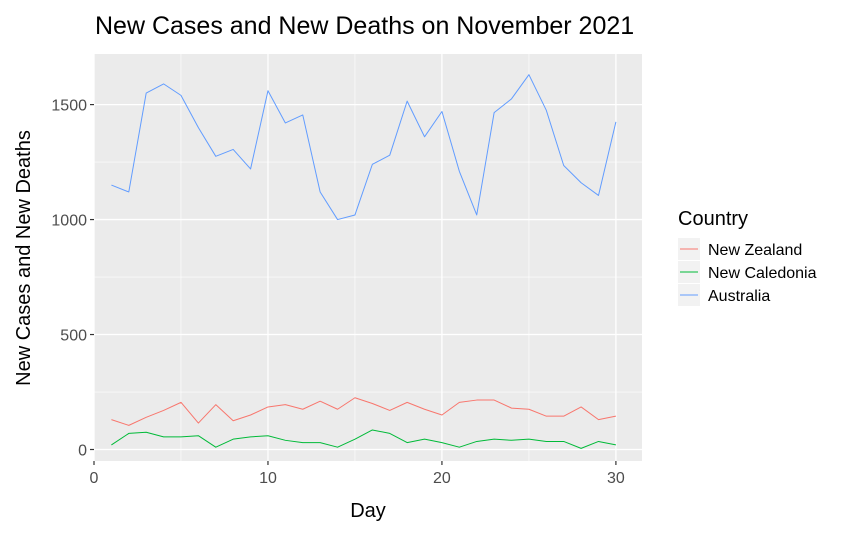 Image resolution: width=865 pixels, height=533 pixels. Describe the element at coordinates (24, 258) in the screenshot. I see `y-axis-title: New Cases and New Deaths` at that location.